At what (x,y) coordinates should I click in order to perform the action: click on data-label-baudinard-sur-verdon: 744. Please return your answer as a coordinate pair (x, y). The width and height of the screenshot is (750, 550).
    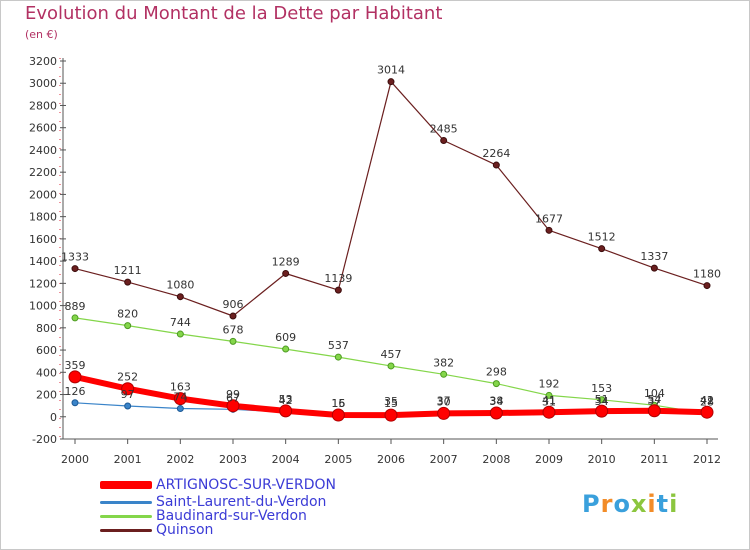
    Looking at the image, I should click on (180, 322).